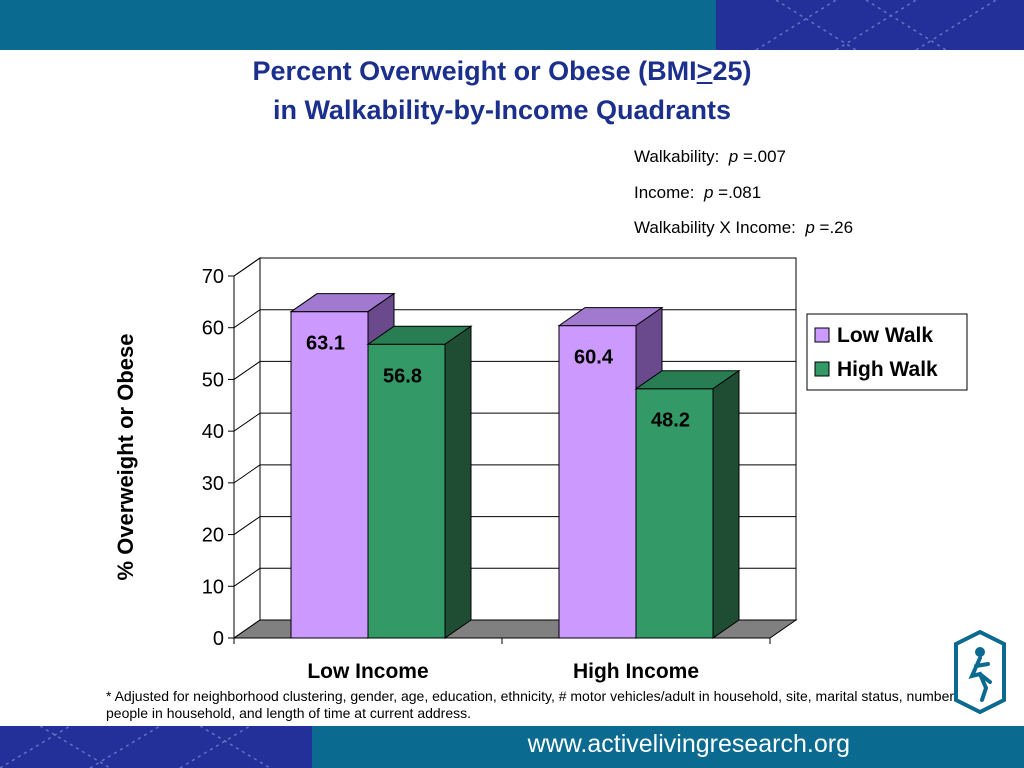 The image size is (1024, 768). I want to click on stat-label: Walkability:, so click(677, 156).